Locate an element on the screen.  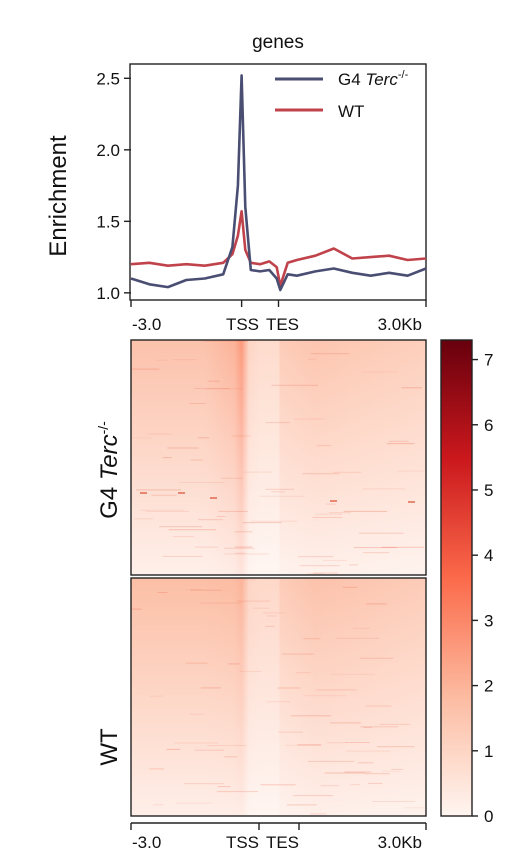
colorbar-body is located at coordinates (456, 578).